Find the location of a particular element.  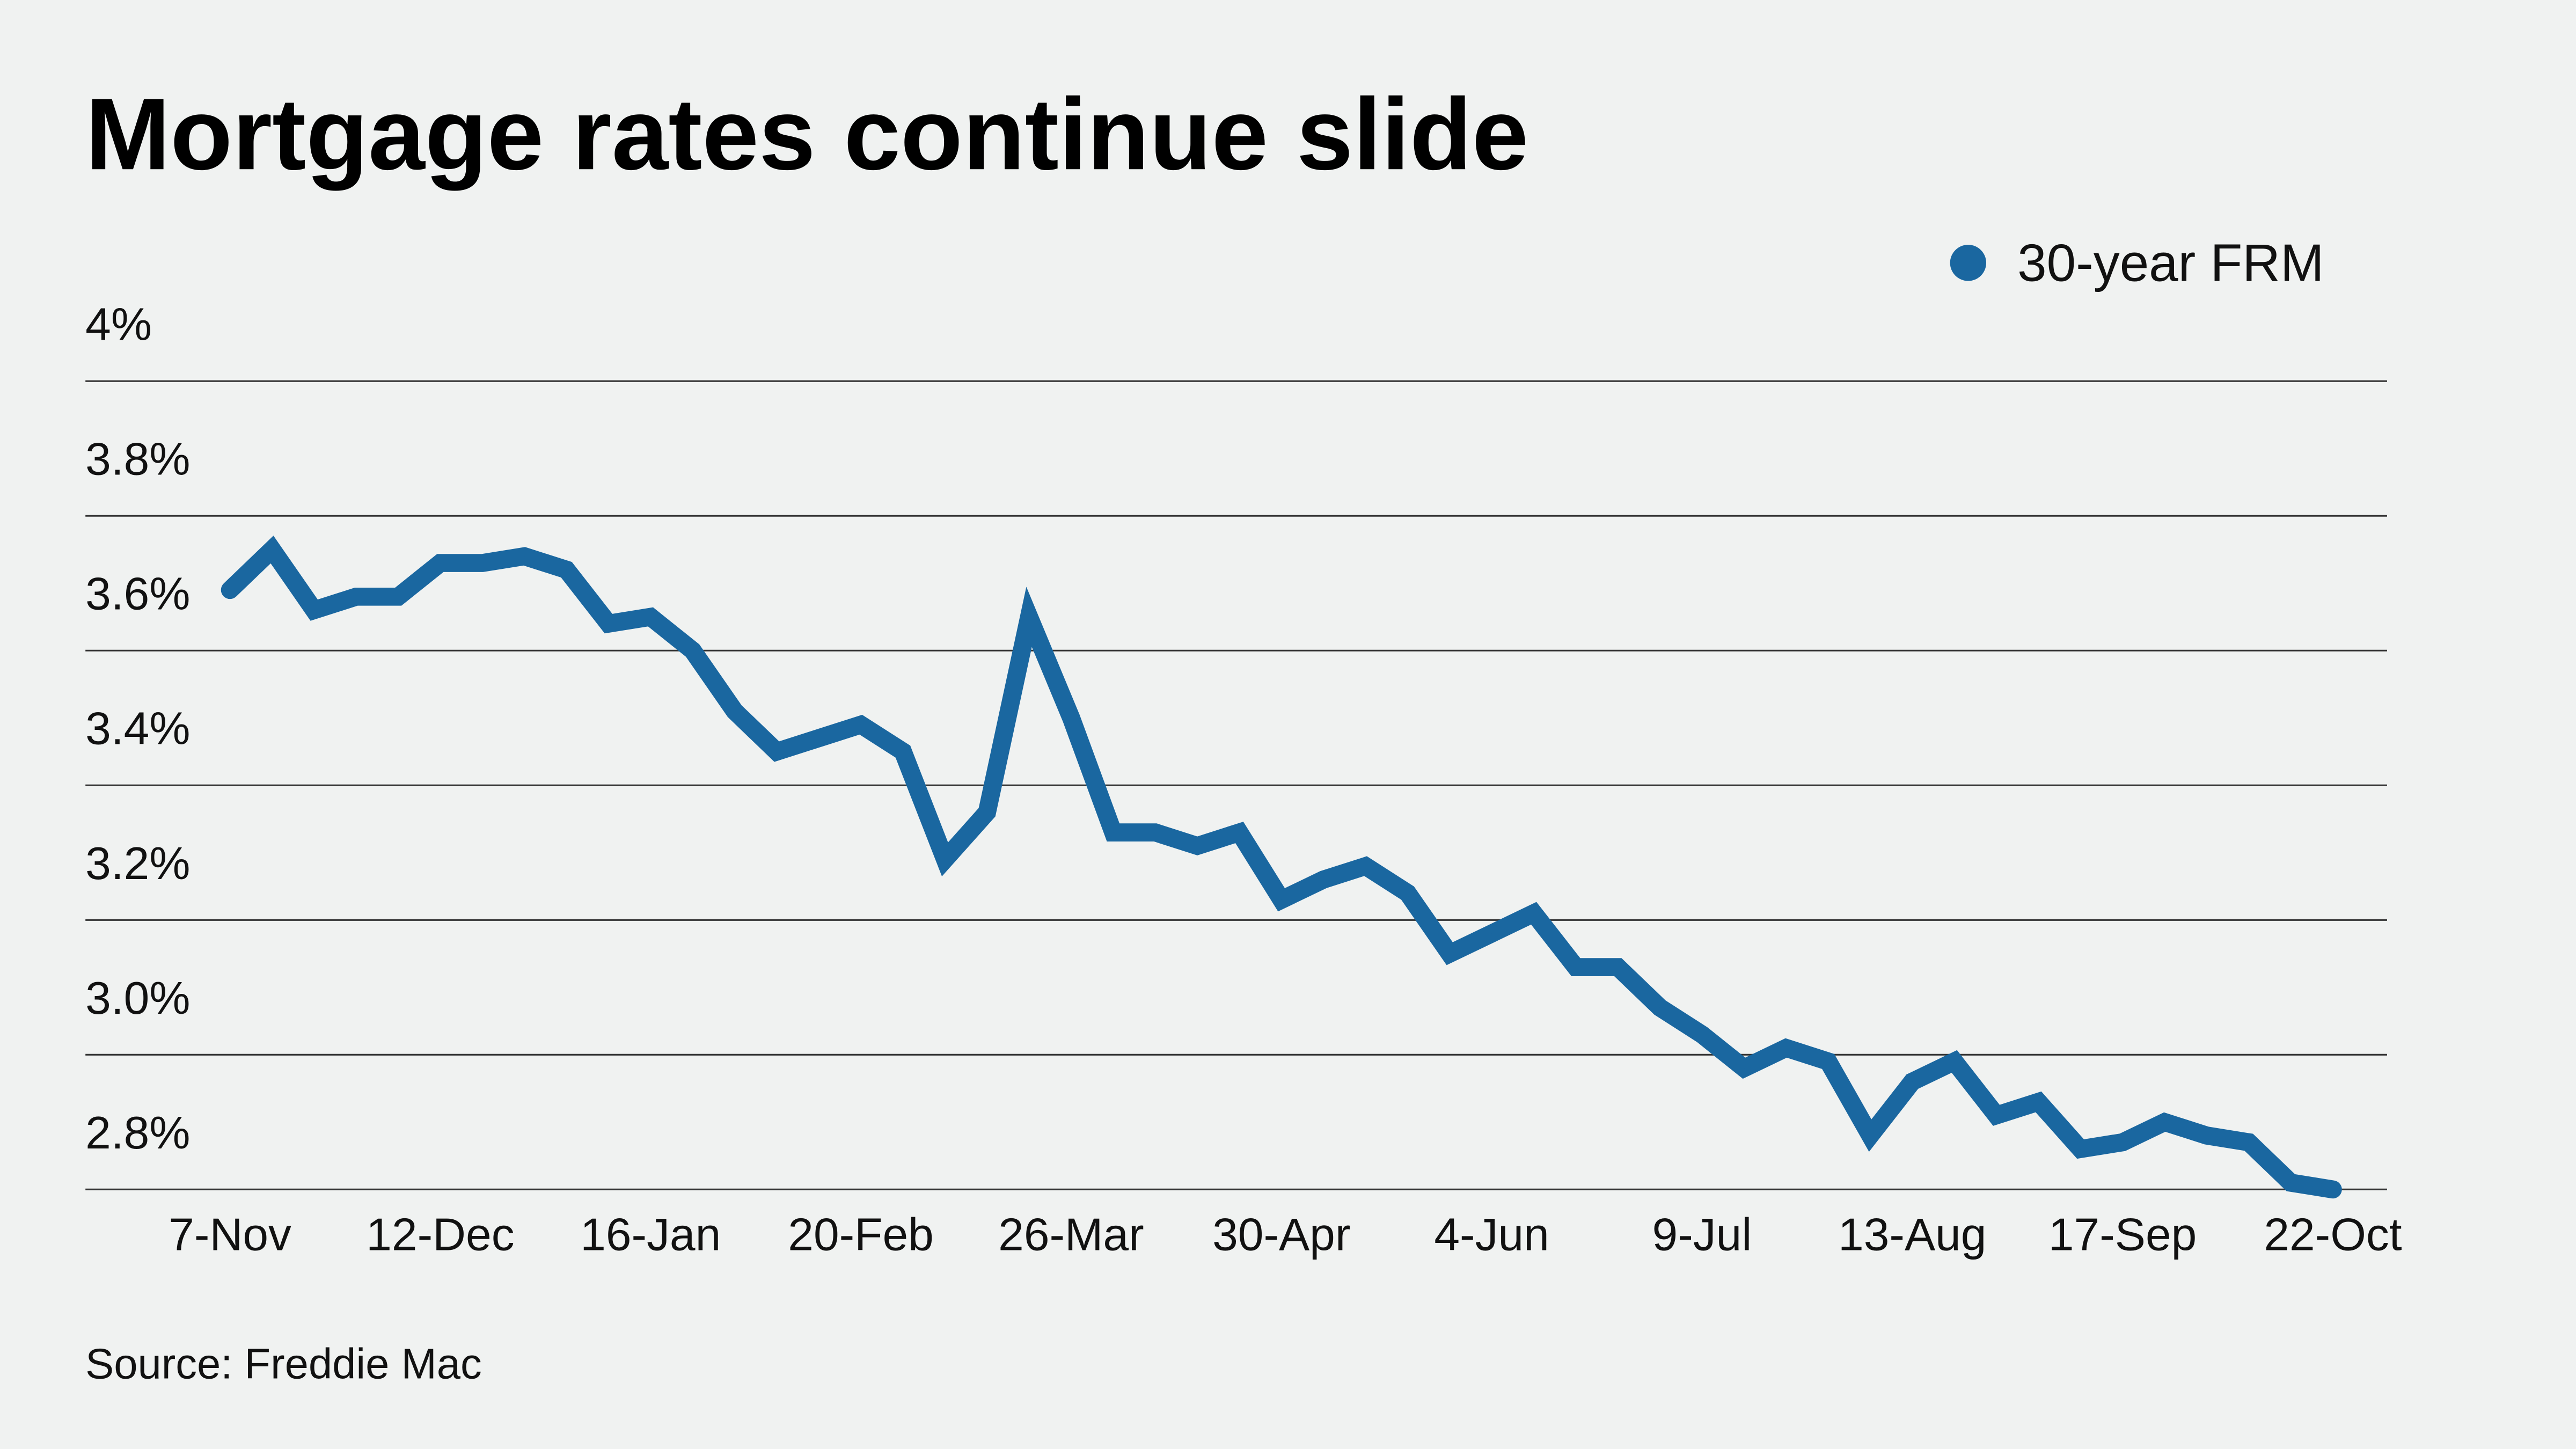

y-tick-label: 4% is located at coordinates (118, 324).